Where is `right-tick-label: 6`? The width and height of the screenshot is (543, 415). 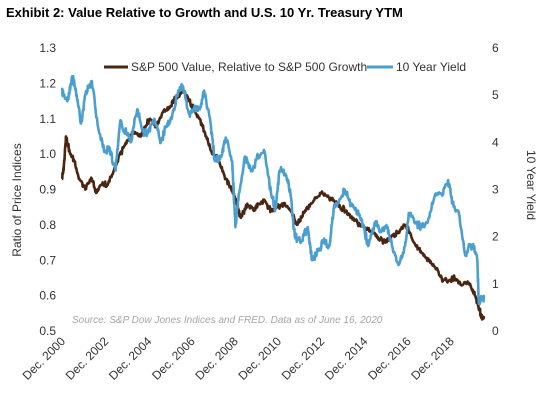
right-tick-label: 6 is located at coordinates (495, 48).